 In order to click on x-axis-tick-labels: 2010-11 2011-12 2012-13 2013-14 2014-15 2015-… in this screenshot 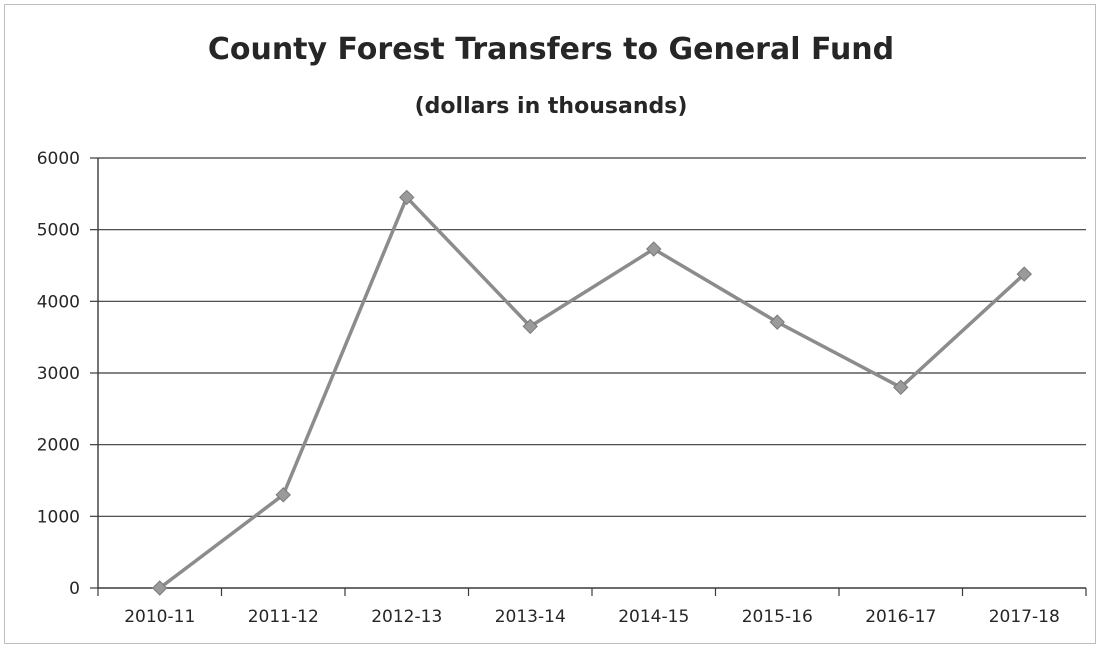, I will do `click(592, 617)`.